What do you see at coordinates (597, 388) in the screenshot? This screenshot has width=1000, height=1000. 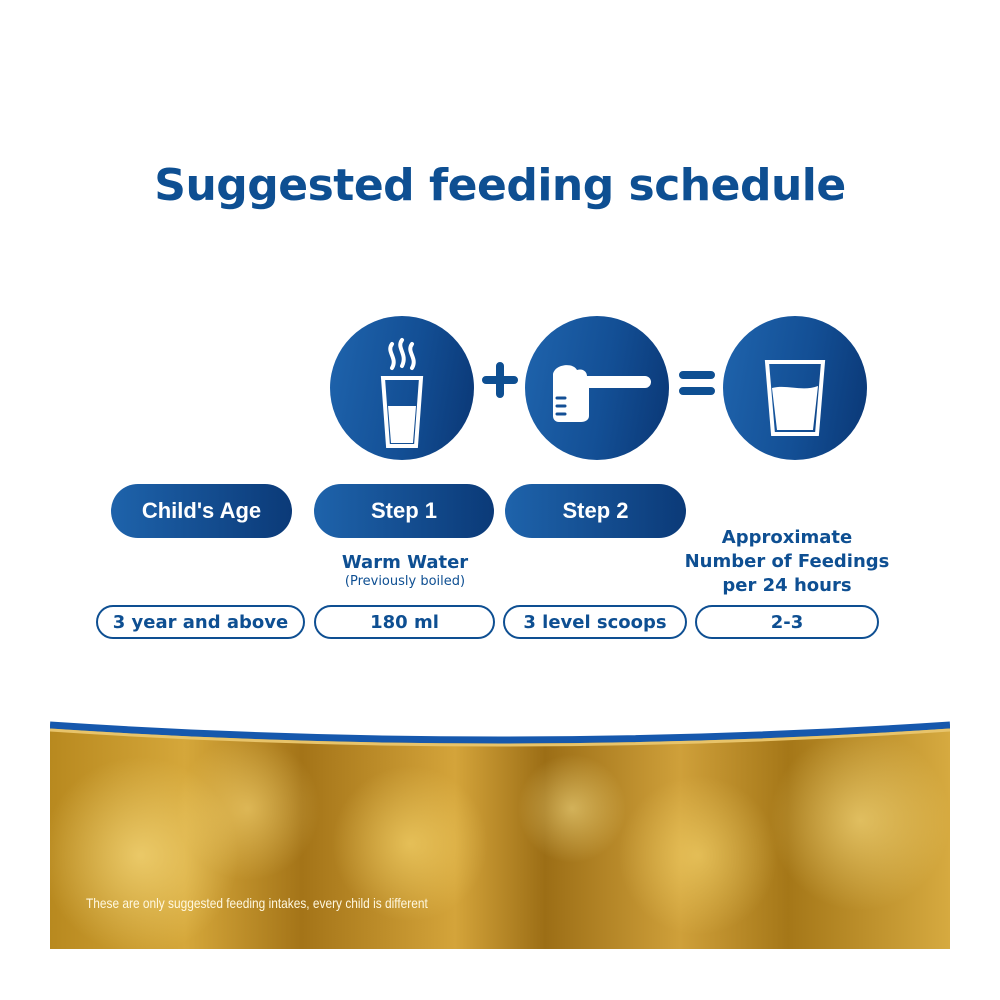 I see `scoop-icon` at bounding box center [597, 388].